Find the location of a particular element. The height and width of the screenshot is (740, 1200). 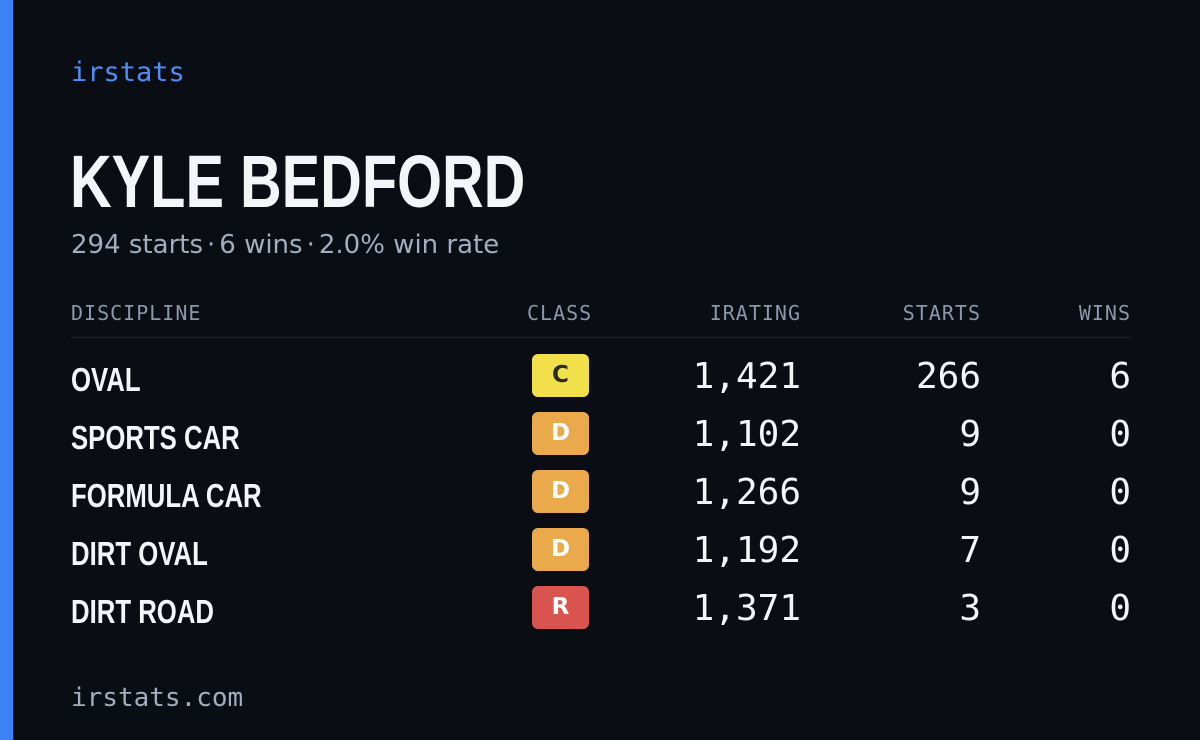

starts-value: 266 is located at coordinates (948, 376).